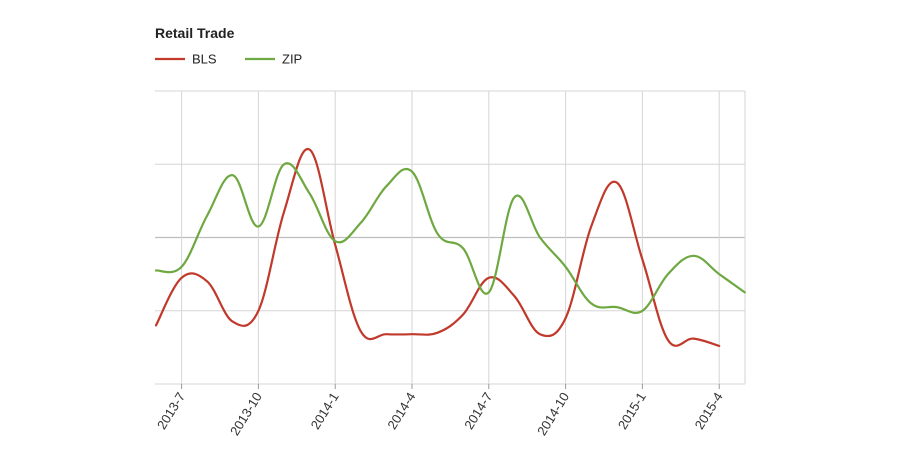 This screenshot has width=899, height=475. Describe the element at coordinates (171, 411) in the screenshot. I see `x-tick-label: 2013-7` at that location.